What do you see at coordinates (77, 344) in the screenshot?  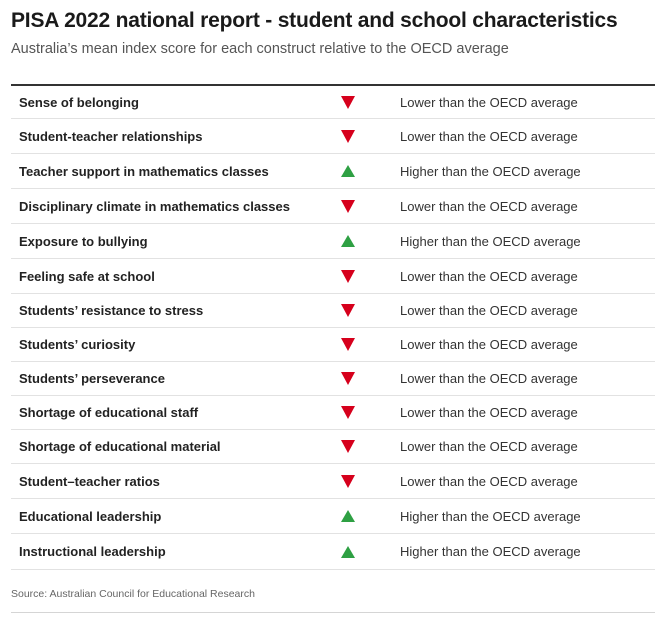 I see `construct-label: Students’ curiosity` at bounding box center [77, 344].